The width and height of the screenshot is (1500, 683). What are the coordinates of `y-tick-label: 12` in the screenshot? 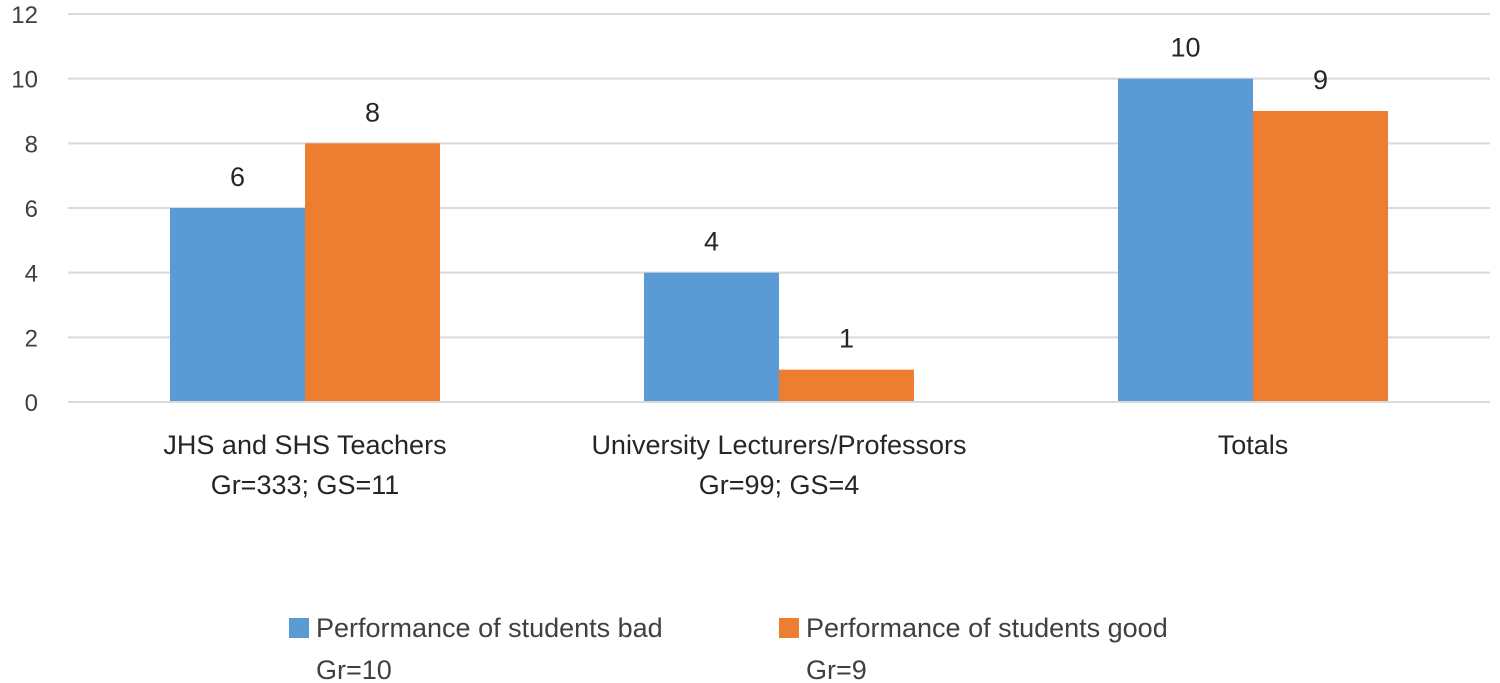 It's located at (24, 15).